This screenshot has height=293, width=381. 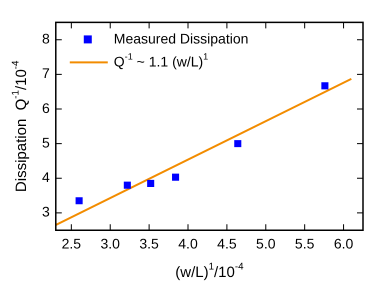 I want to click on x-tick-label: 2.5, so click(x=72, y=243).